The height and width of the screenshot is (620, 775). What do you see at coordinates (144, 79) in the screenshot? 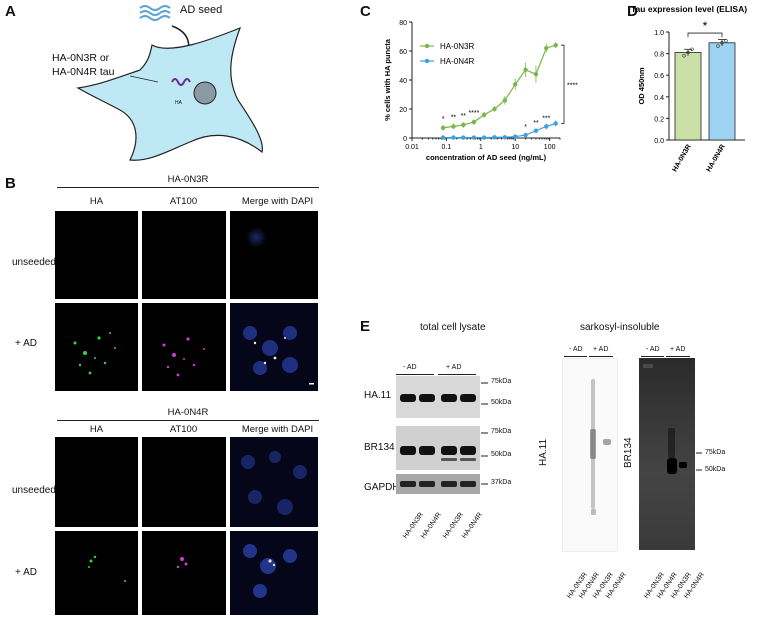
I see `pointer-line` at bounding box center [144, 79].